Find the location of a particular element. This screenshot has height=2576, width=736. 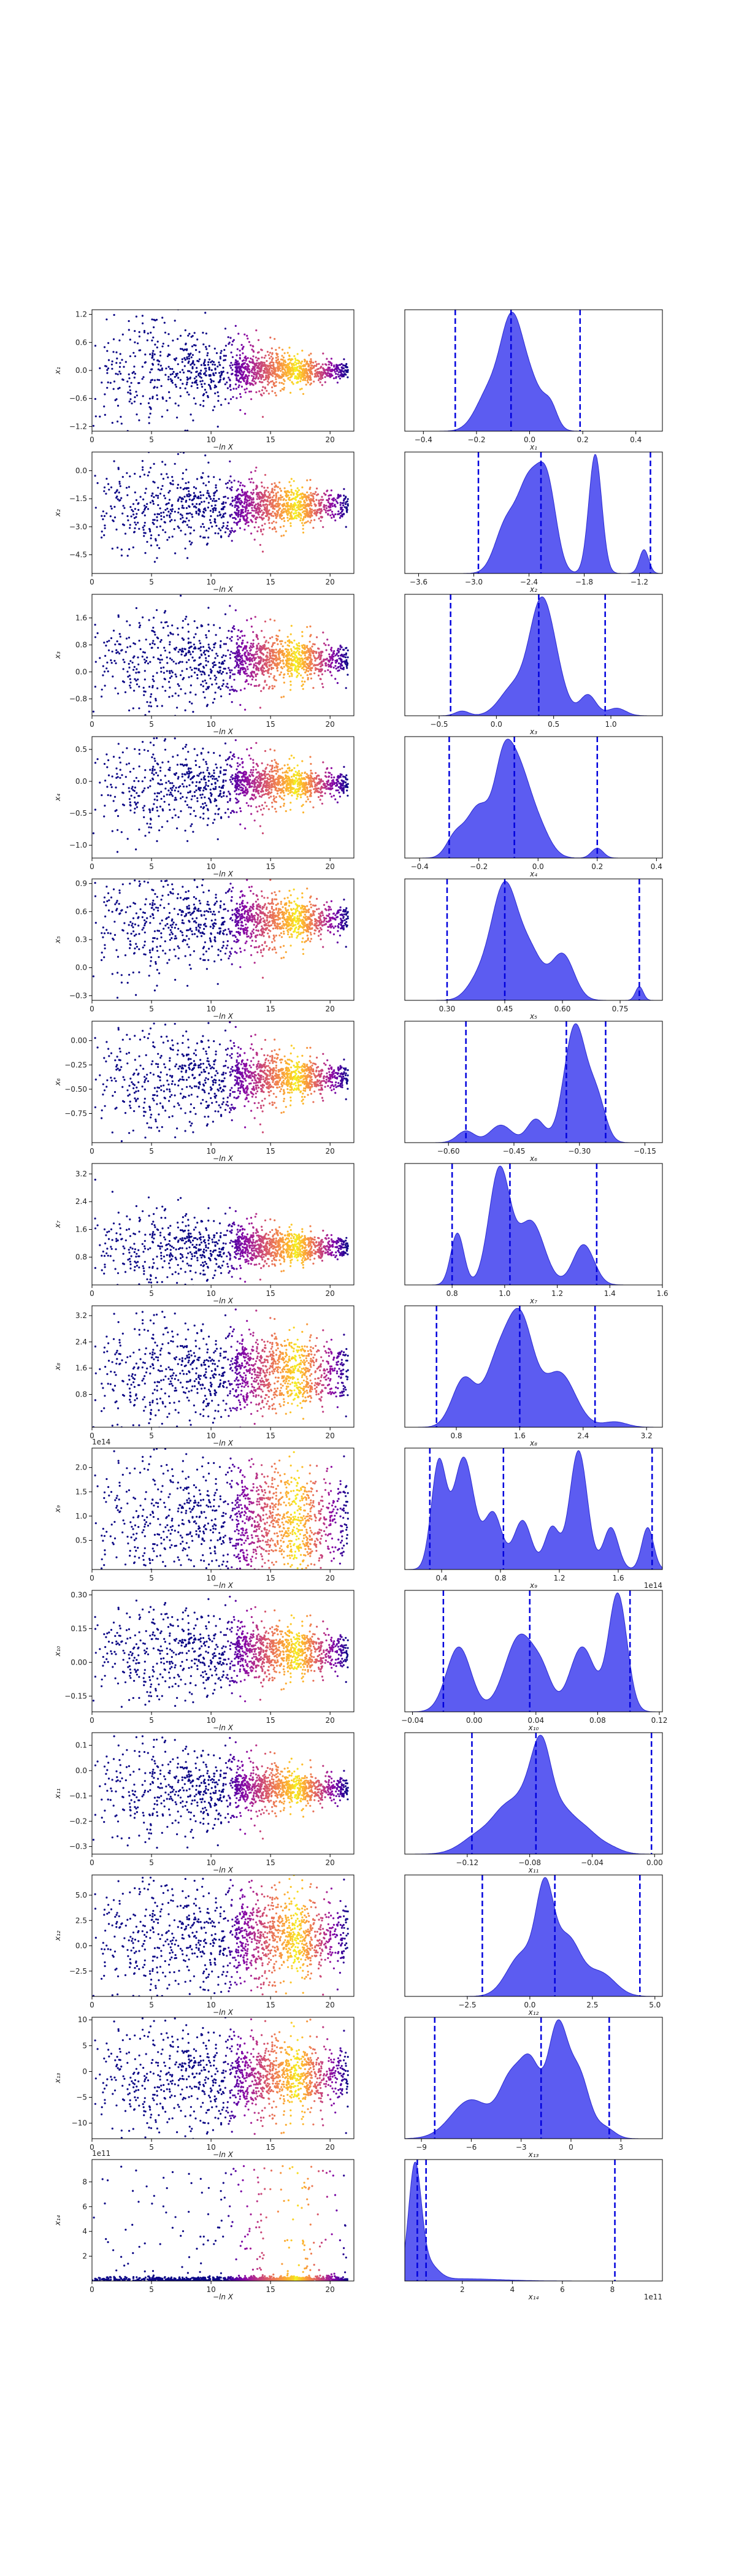

axes-frame is located at coordinates (223, 512).